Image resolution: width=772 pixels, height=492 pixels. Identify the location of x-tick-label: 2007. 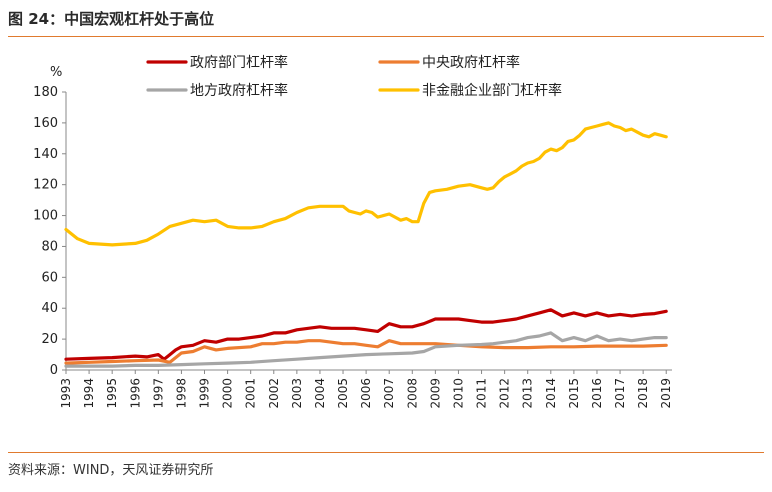
(389, 393).